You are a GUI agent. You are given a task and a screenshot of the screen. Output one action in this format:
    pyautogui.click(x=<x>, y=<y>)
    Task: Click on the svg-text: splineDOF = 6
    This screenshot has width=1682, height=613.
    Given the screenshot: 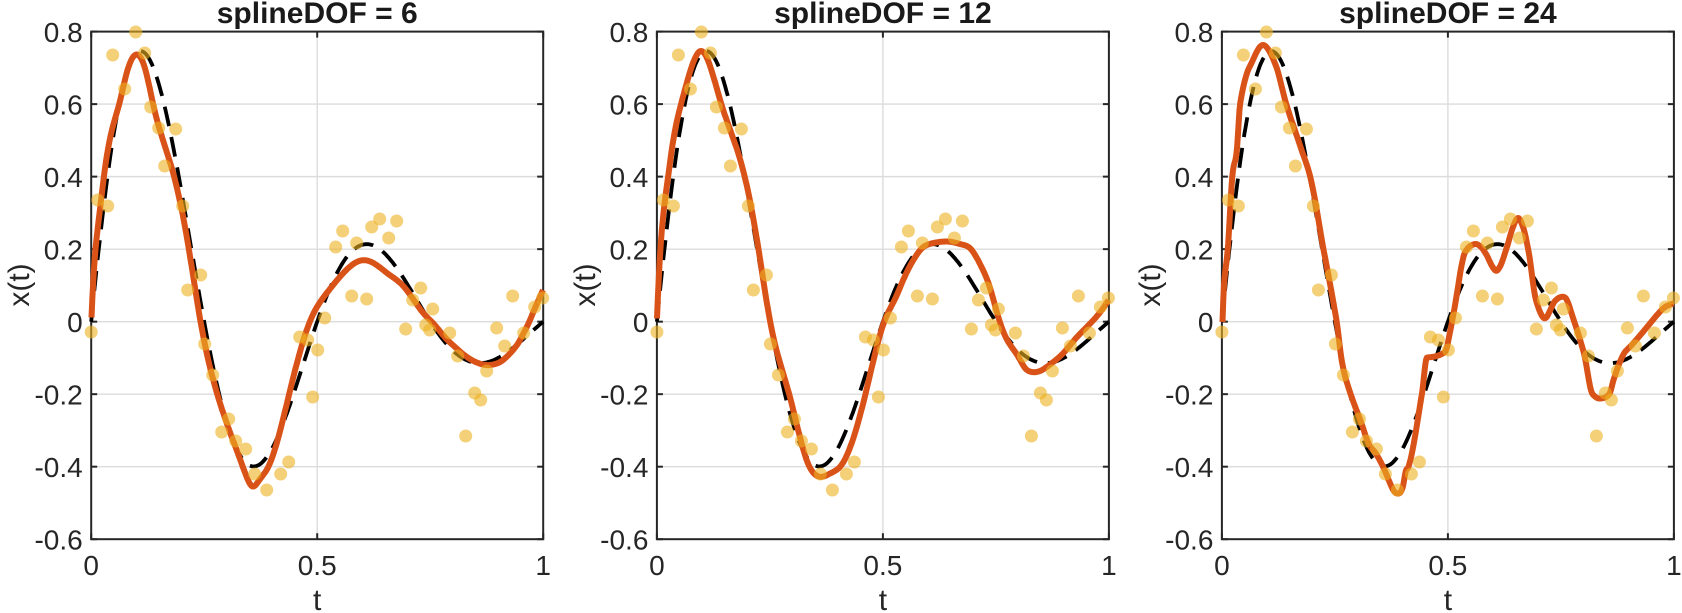 What is the action you would take?
    pyautogui.click(x=317, y=15)
    